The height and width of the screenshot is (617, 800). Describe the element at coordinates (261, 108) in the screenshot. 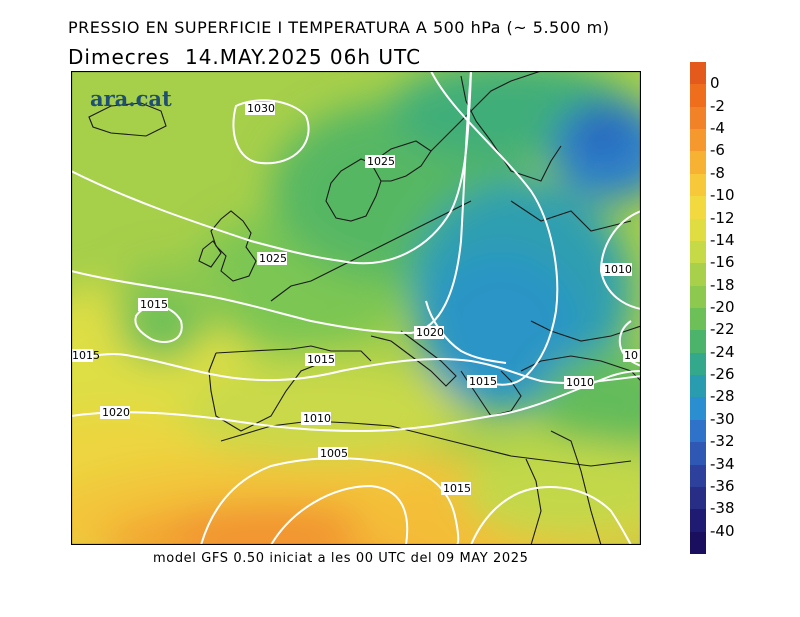

I see `isobar-label: 1030` at that location.